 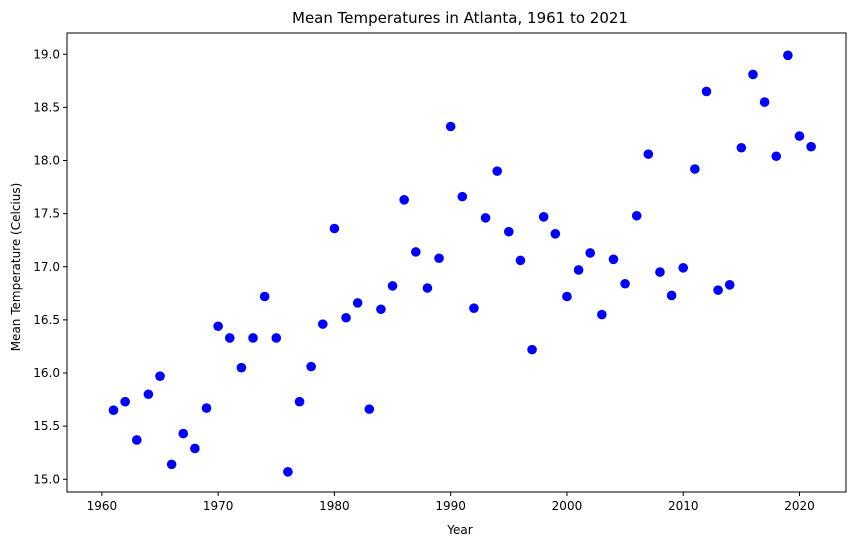 I want to click on x-tick-label: 2010, so click(x=683, y=506).